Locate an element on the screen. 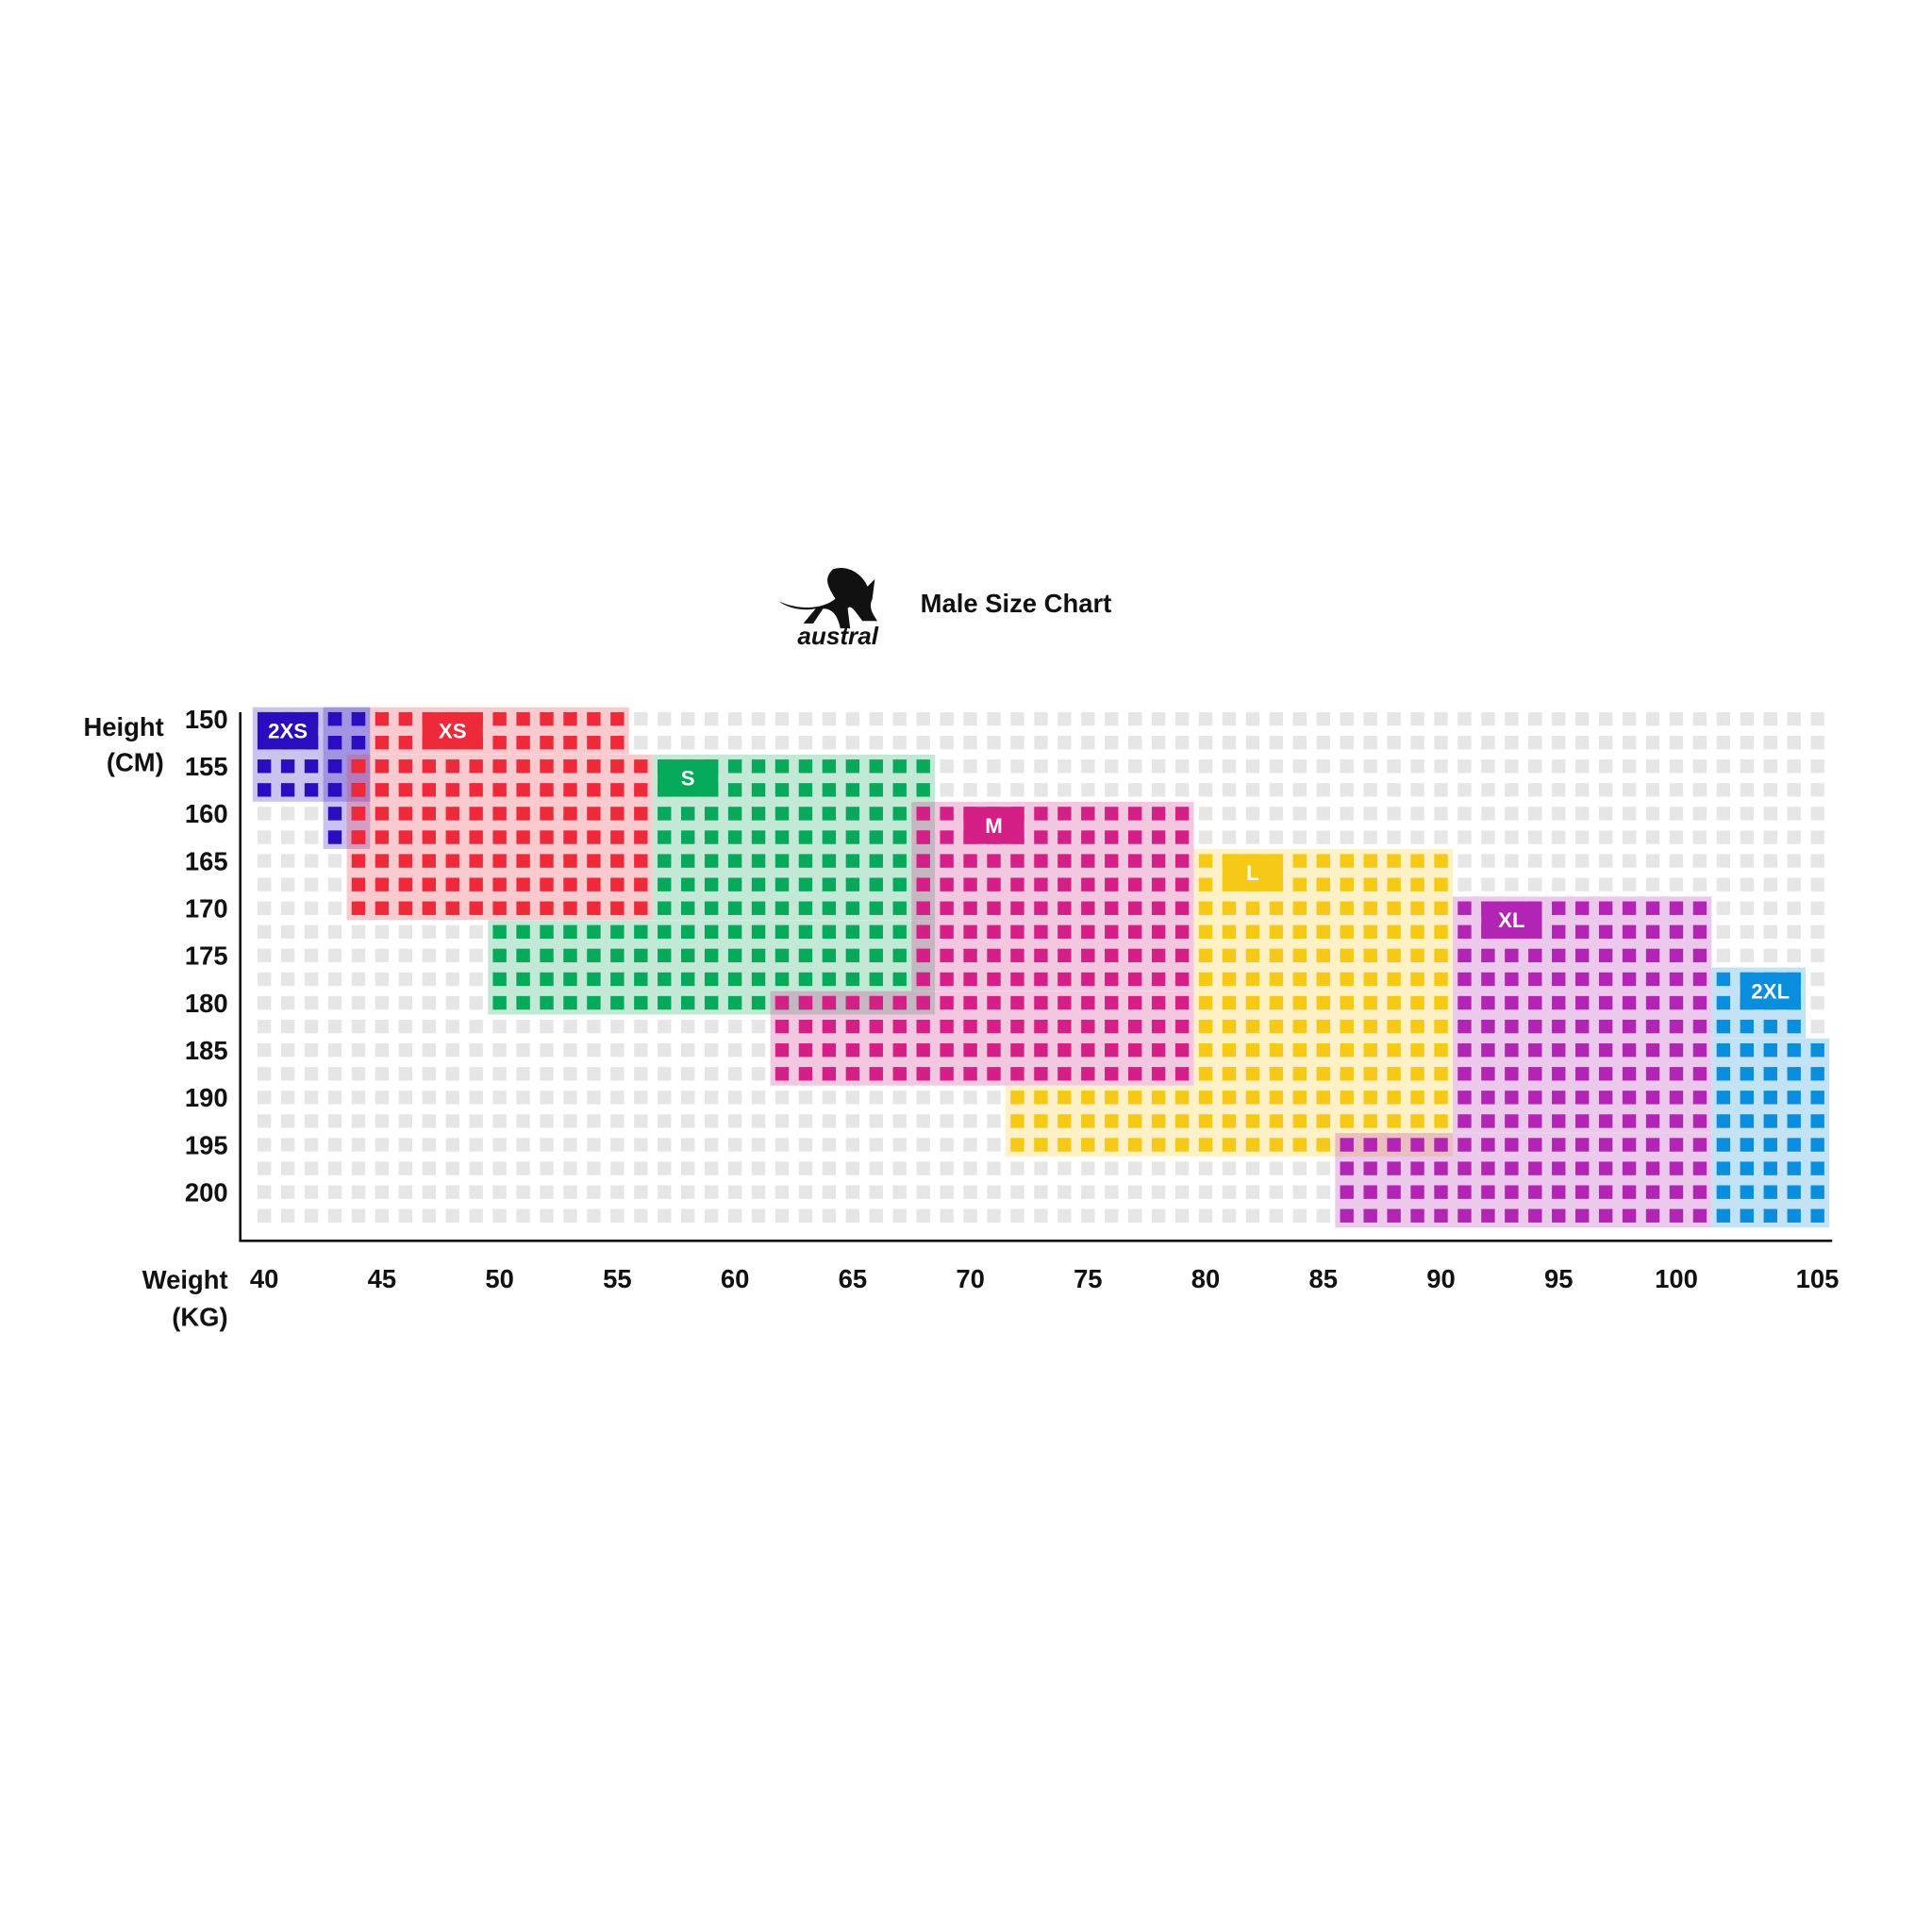 Image resolution: width=1932 pixels, height=1932 pixels. y-tick-label: 200 is located at coordinates (206, 1192).